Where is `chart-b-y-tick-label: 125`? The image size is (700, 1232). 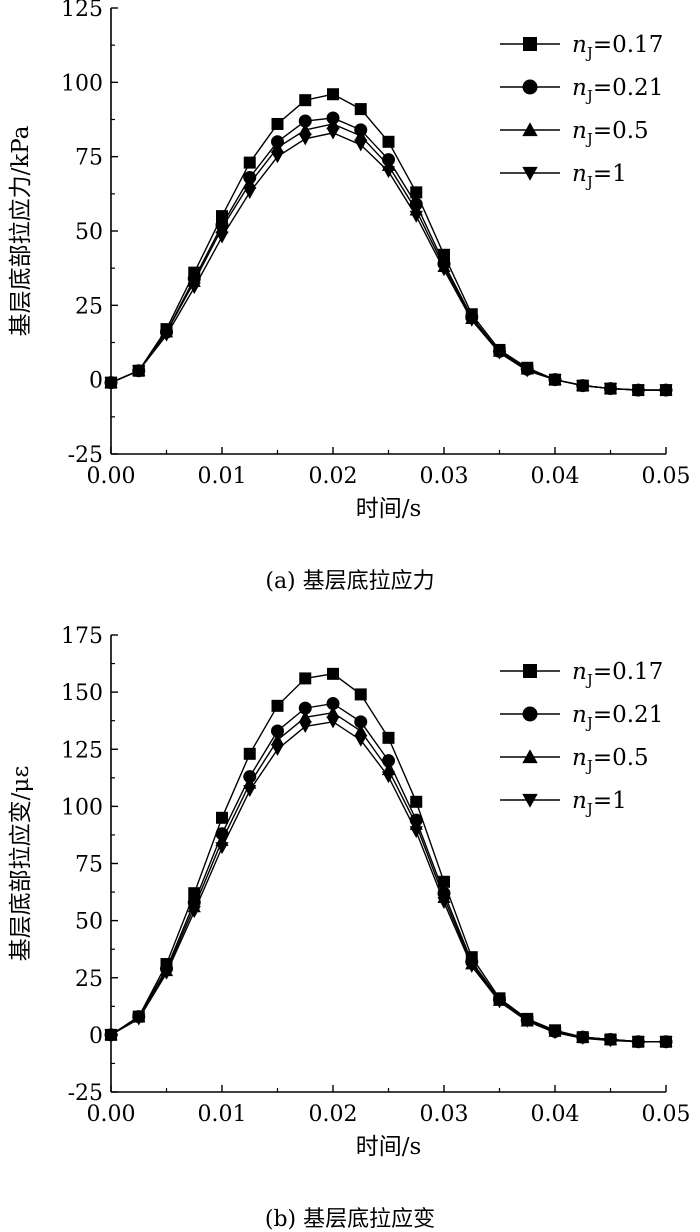
chart-b-y-tick-label: 125 is located at coordinates (82, 750).